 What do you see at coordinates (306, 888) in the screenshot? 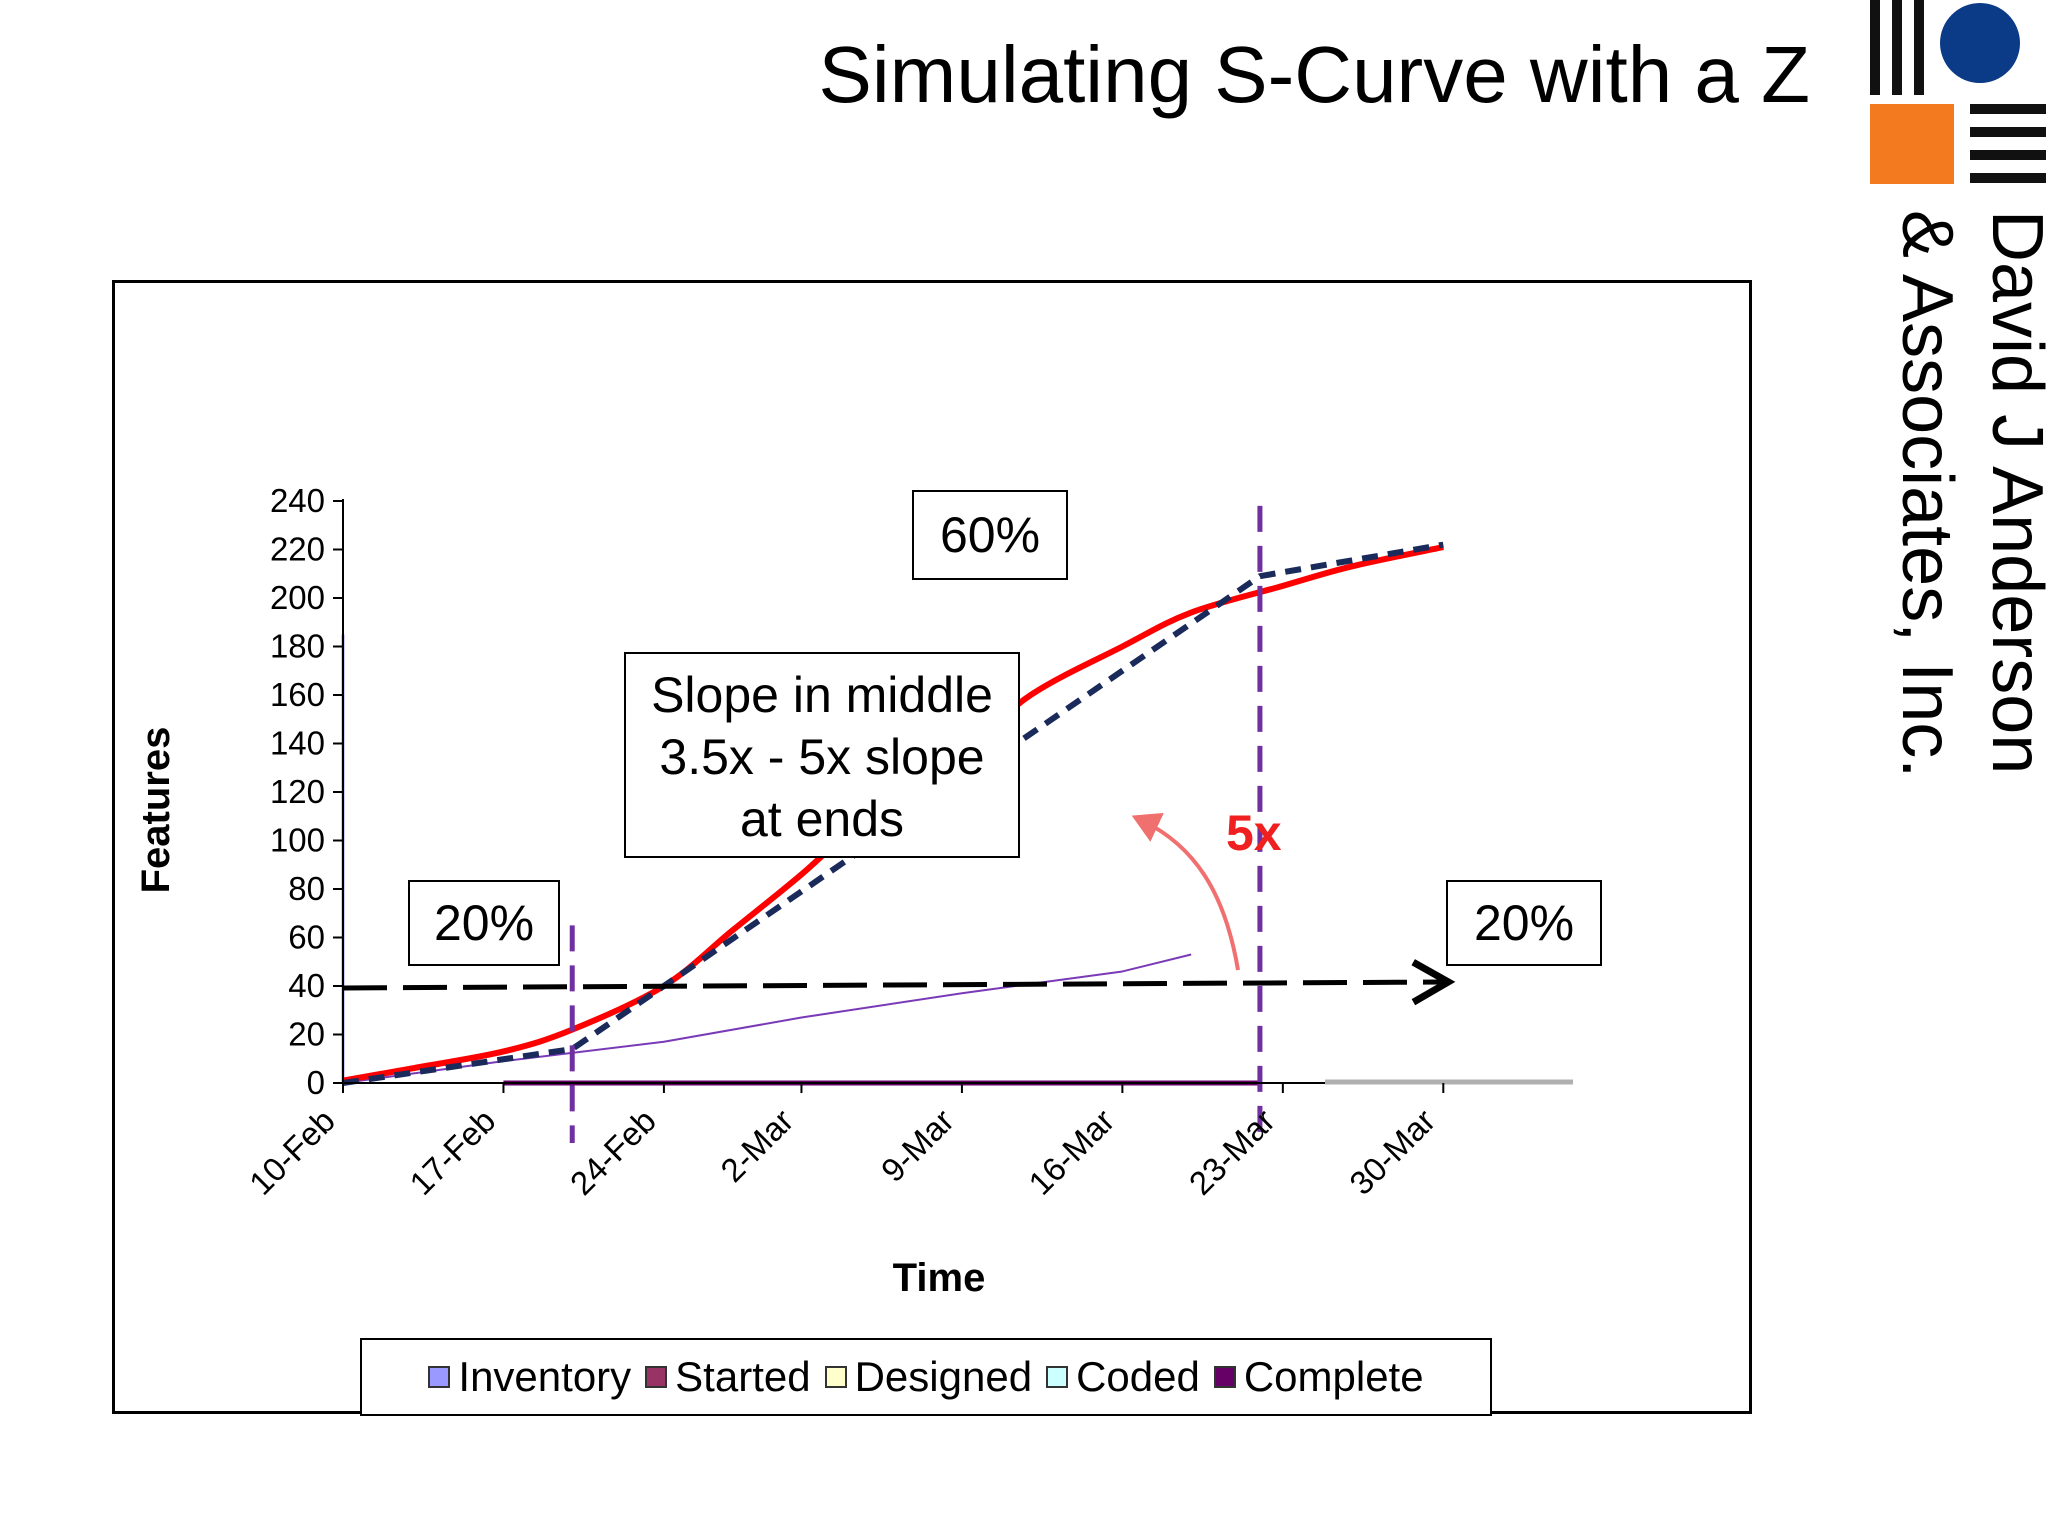
I see `y-tick-label: 80` at bounding box center [306, 888].